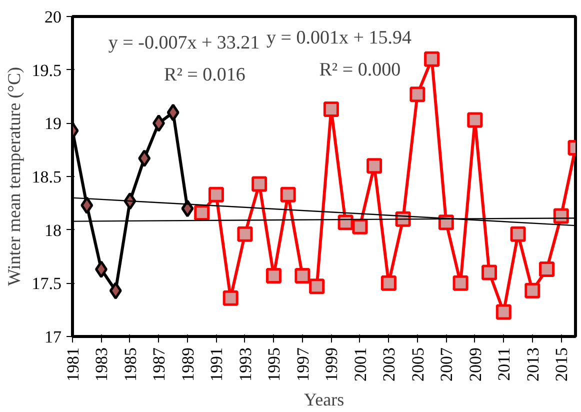 The image size is (581, 412). Describe the element at coordinates (47, 177) in the screenshot. I see `y-tick-label: 18.5` at that location.